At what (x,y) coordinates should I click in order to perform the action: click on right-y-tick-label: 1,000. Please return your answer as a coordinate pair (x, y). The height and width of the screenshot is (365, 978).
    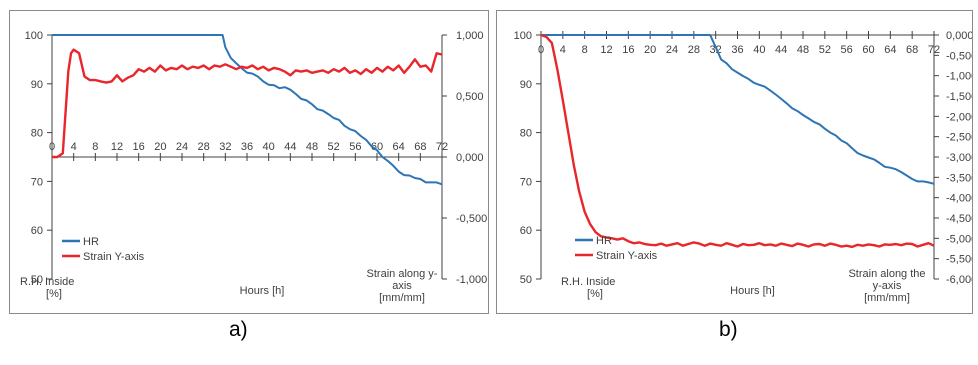
    Looking at the image, I should click on (470, 36).